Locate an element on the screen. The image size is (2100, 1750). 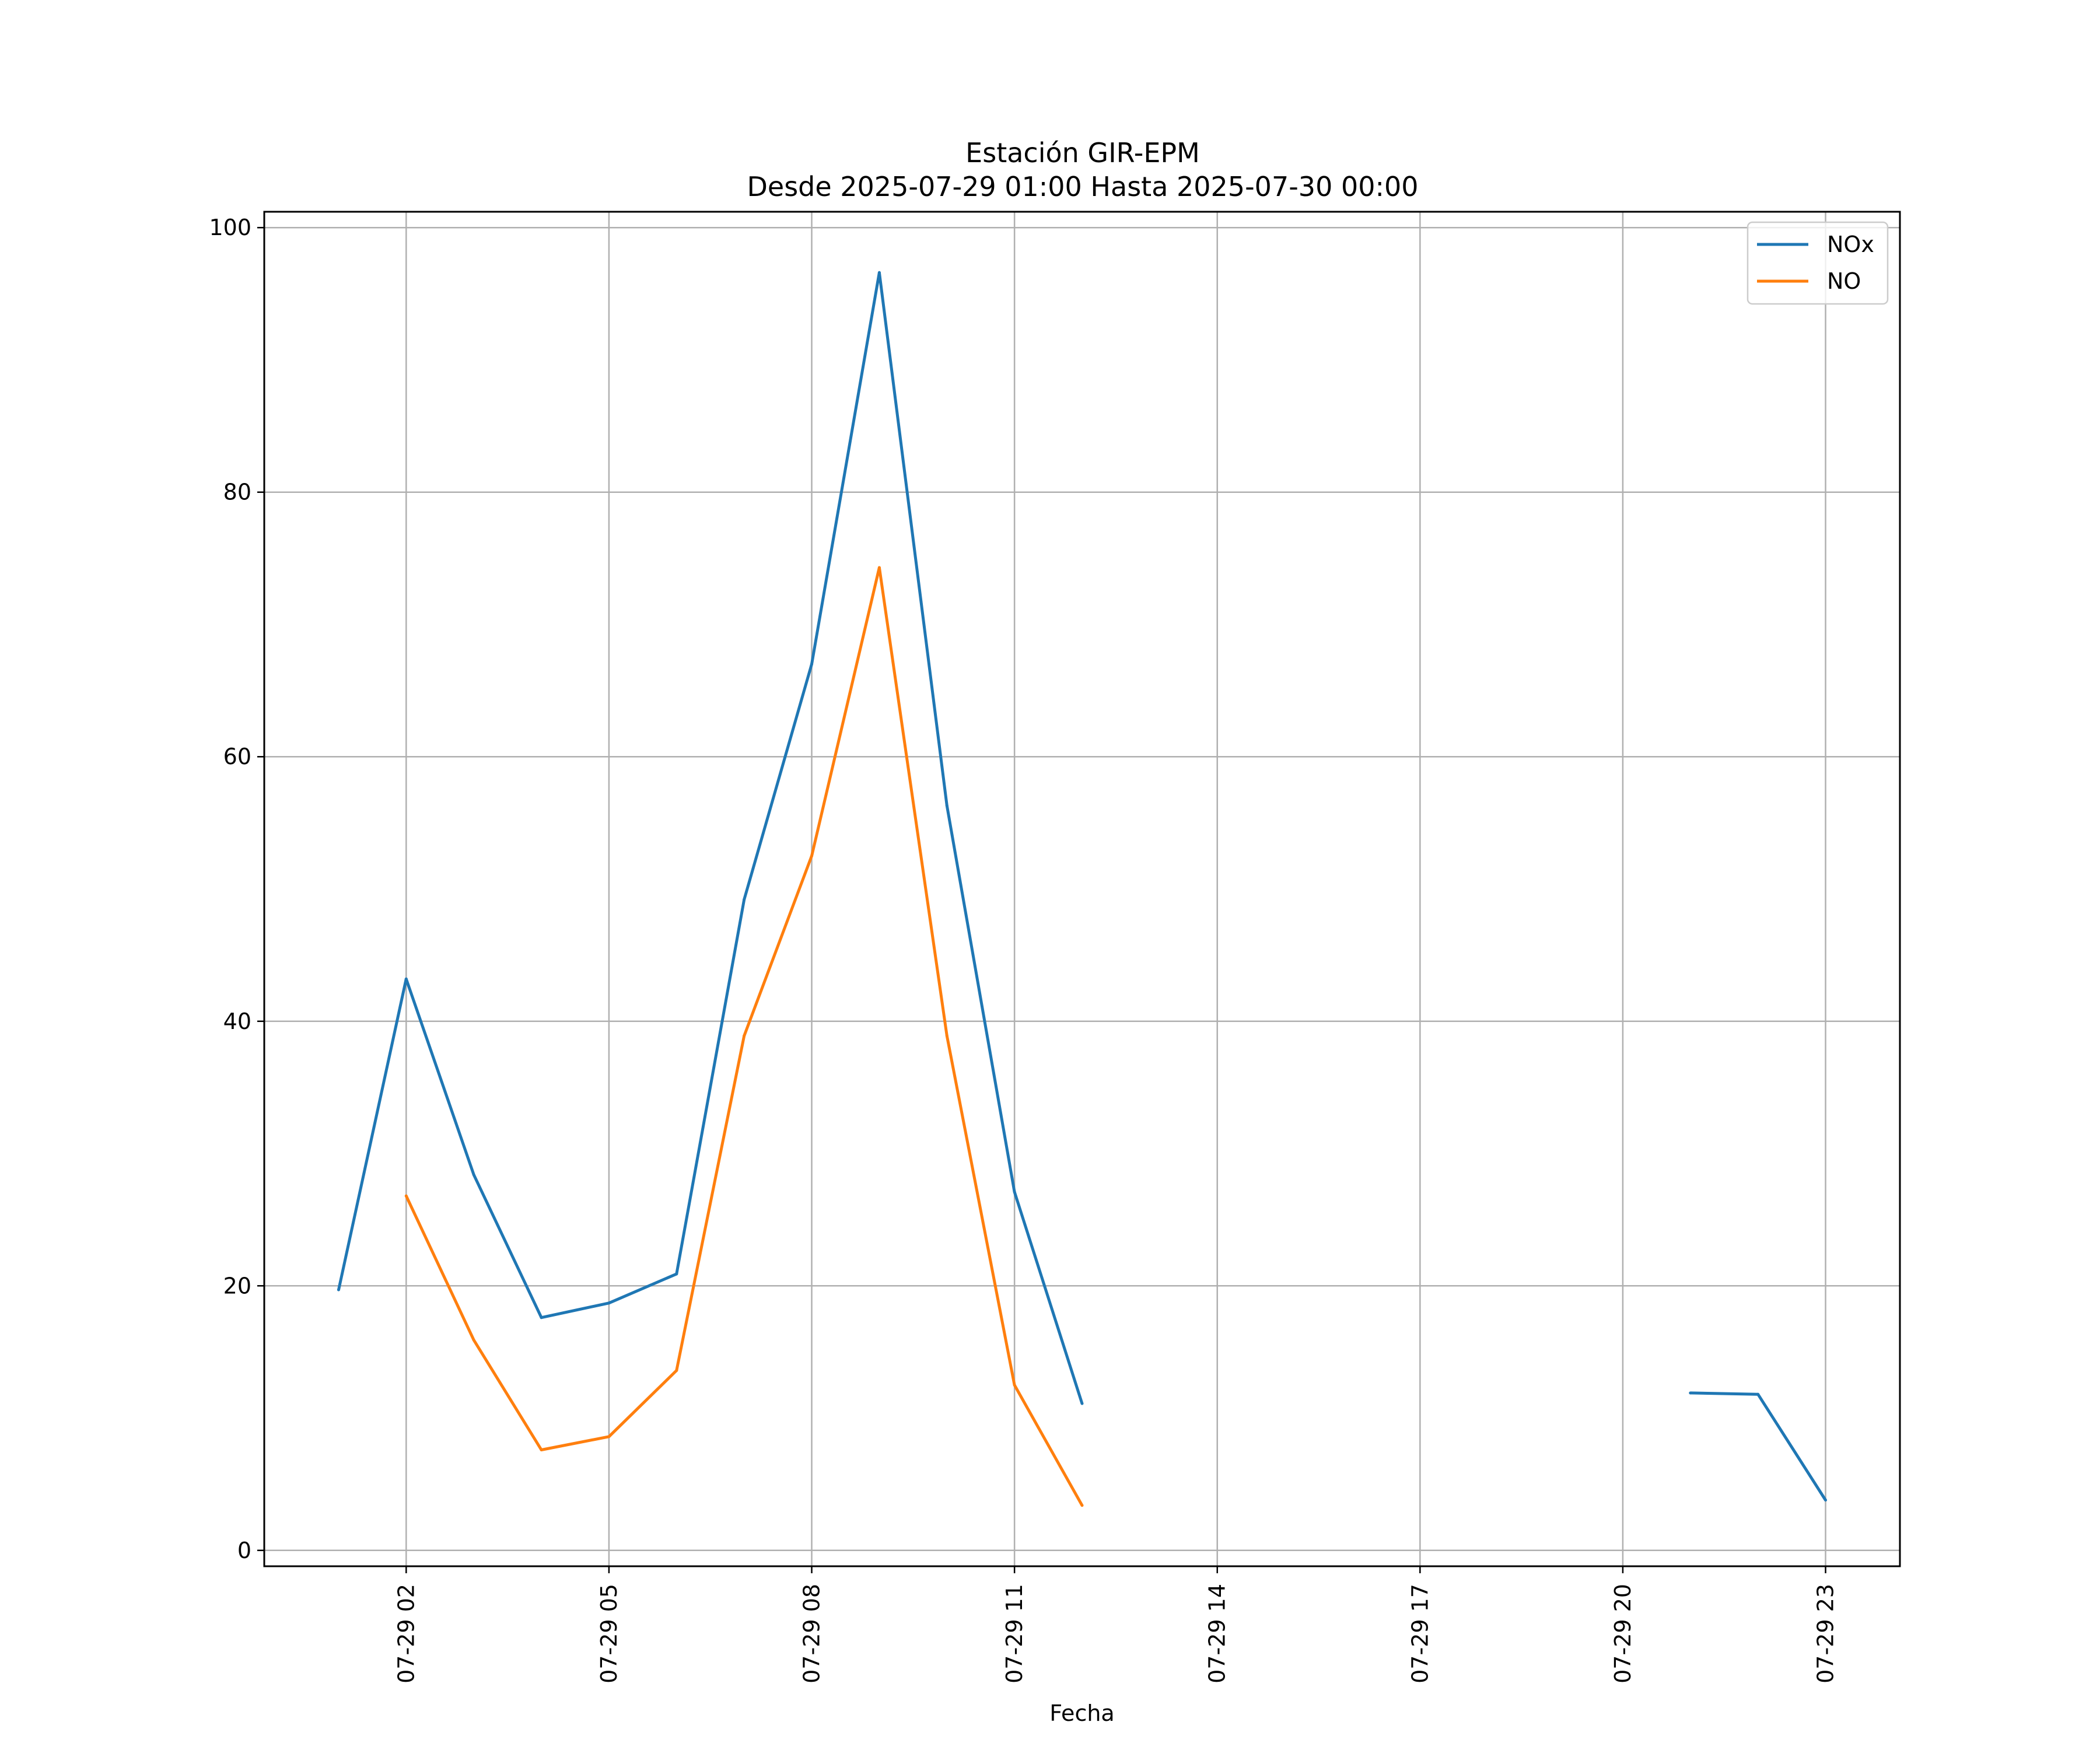
chart-title: Estación GIR-EPM is located at coordinates (1082, 153).